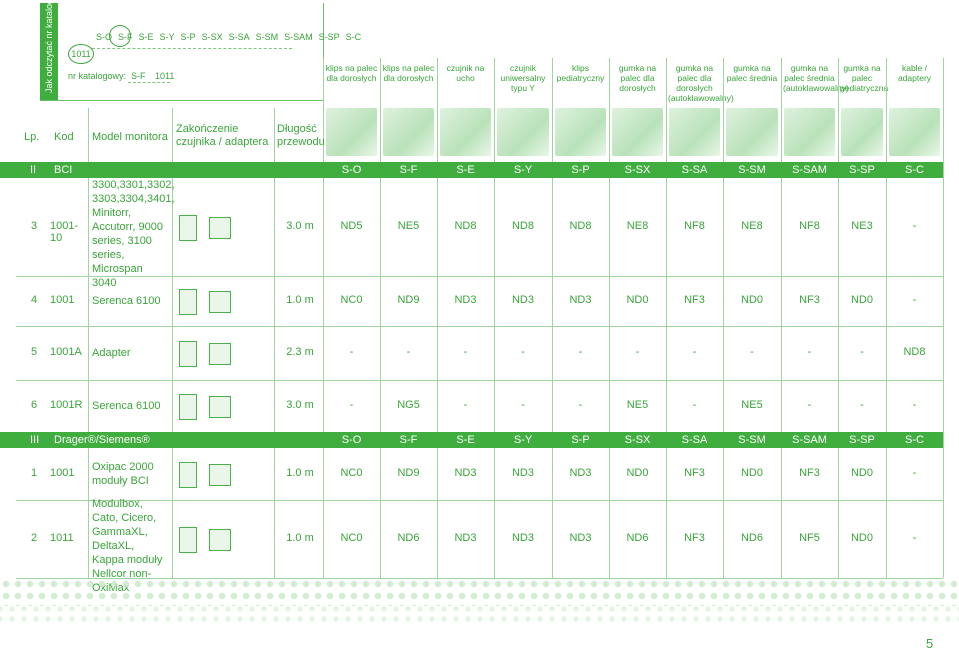 Image resolution: width=959 pixels, height=661 pixels. Describe the element at coordinates (408, 405) in the screenshot. I see `row-value: NG5` at that location.